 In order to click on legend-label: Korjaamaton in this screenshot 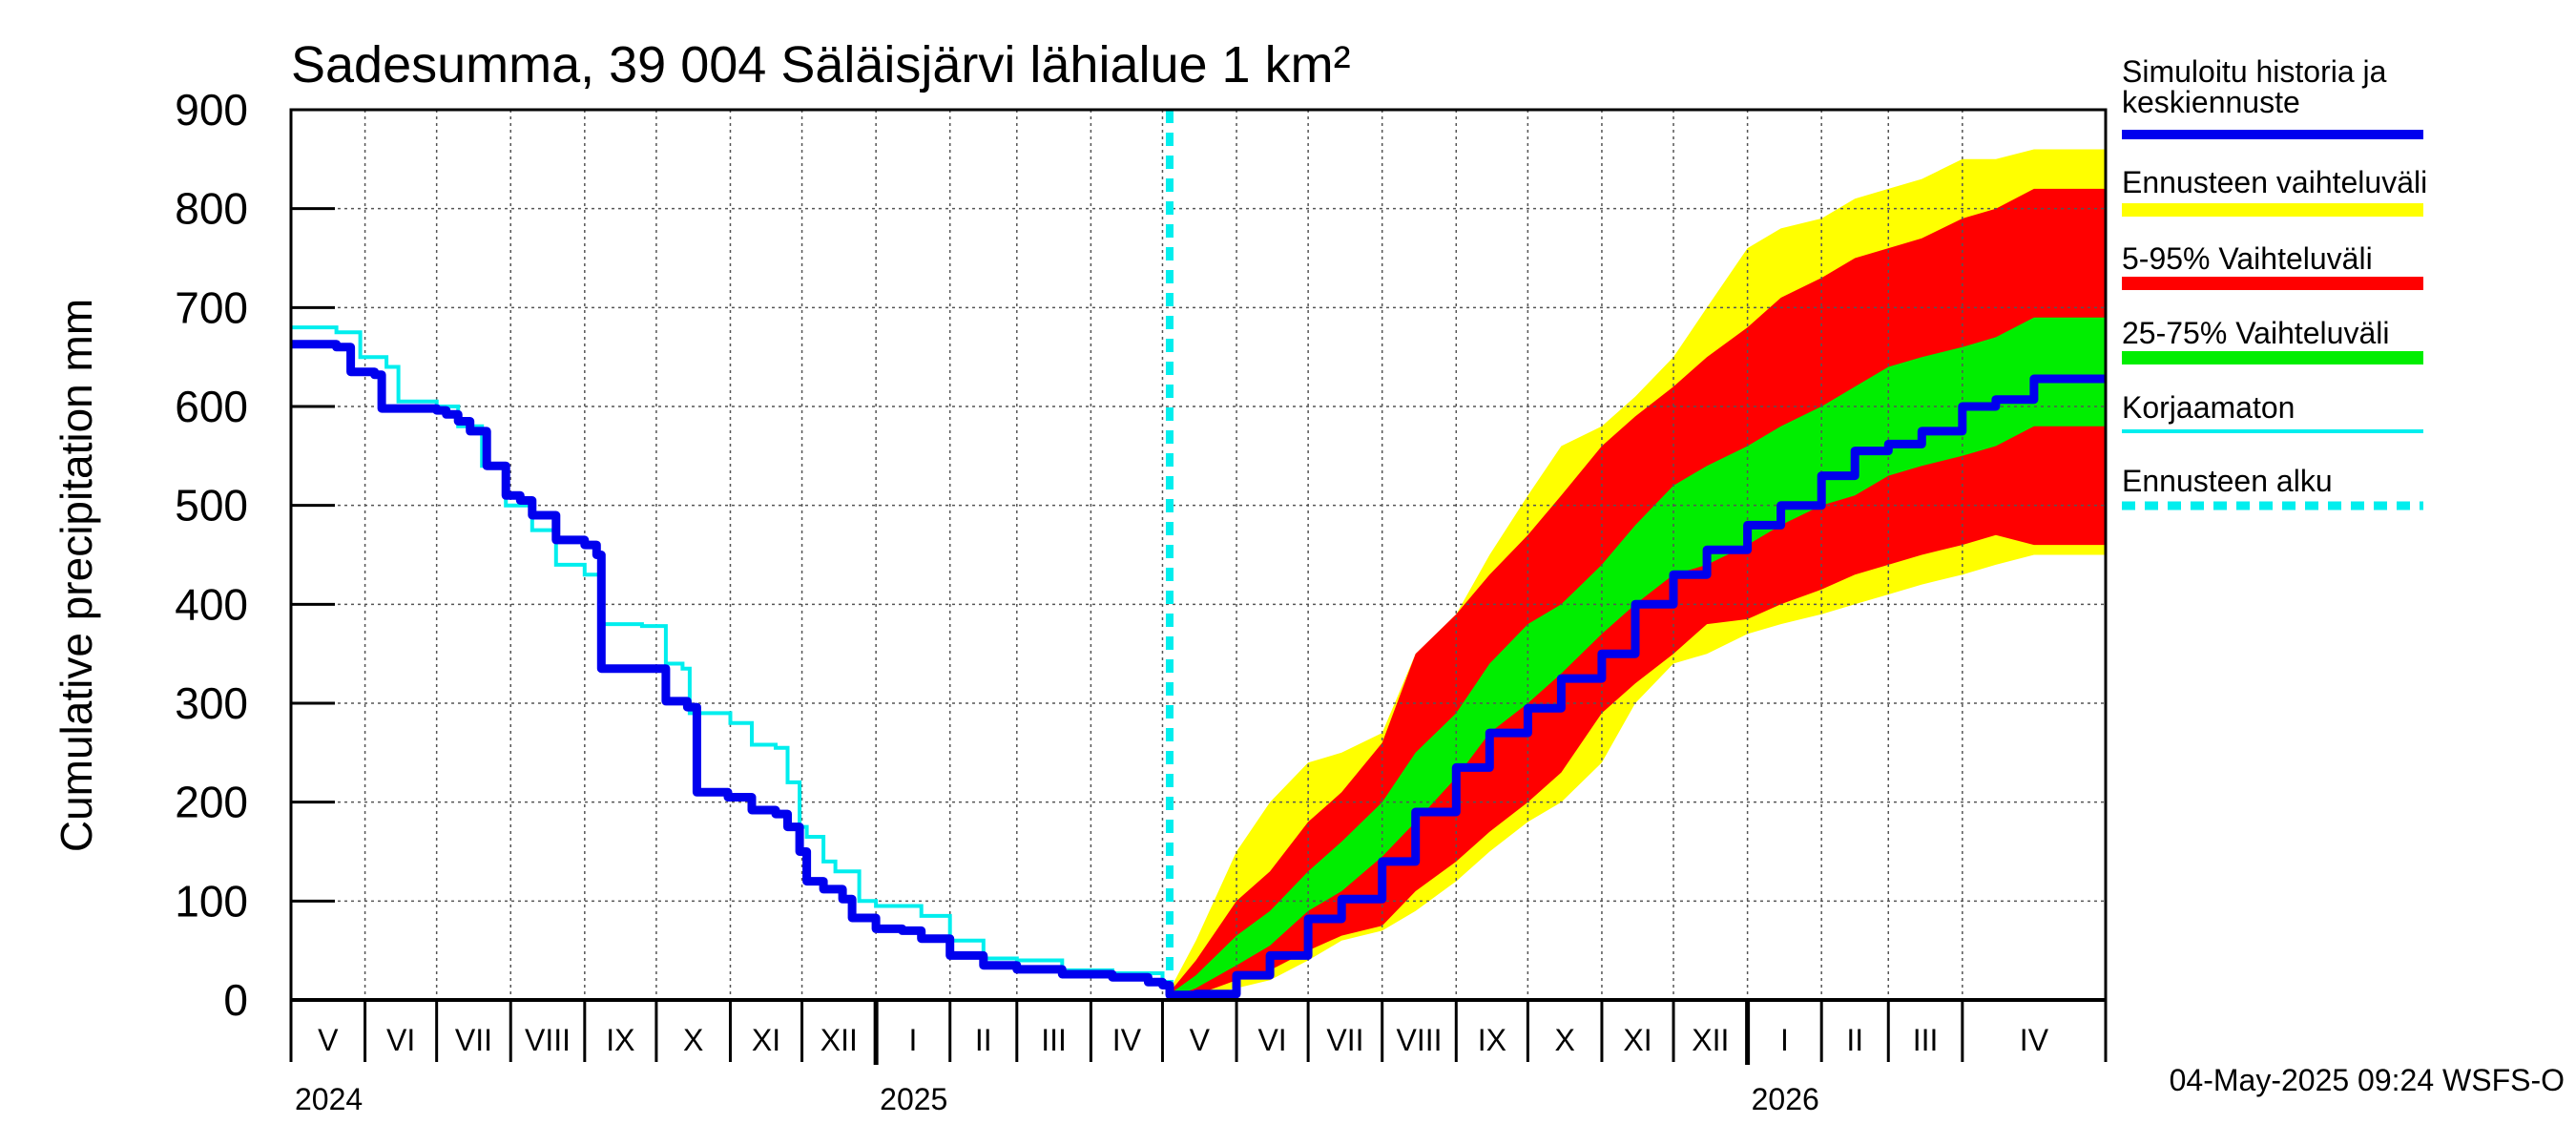, I will do `click(2208, 407)`.